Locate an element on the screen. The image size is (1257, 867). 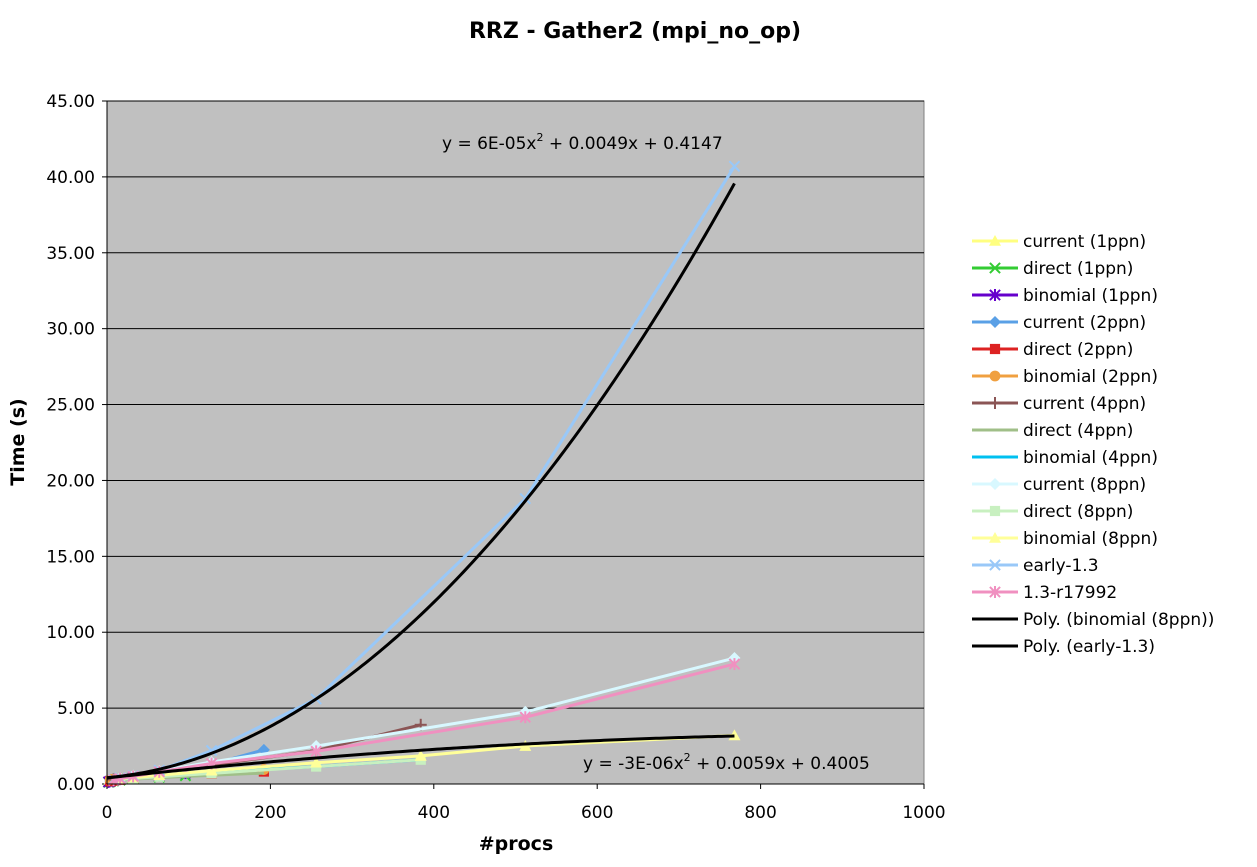
legend-item: binomial (2ppn) is located at coordinates (1065, 377).